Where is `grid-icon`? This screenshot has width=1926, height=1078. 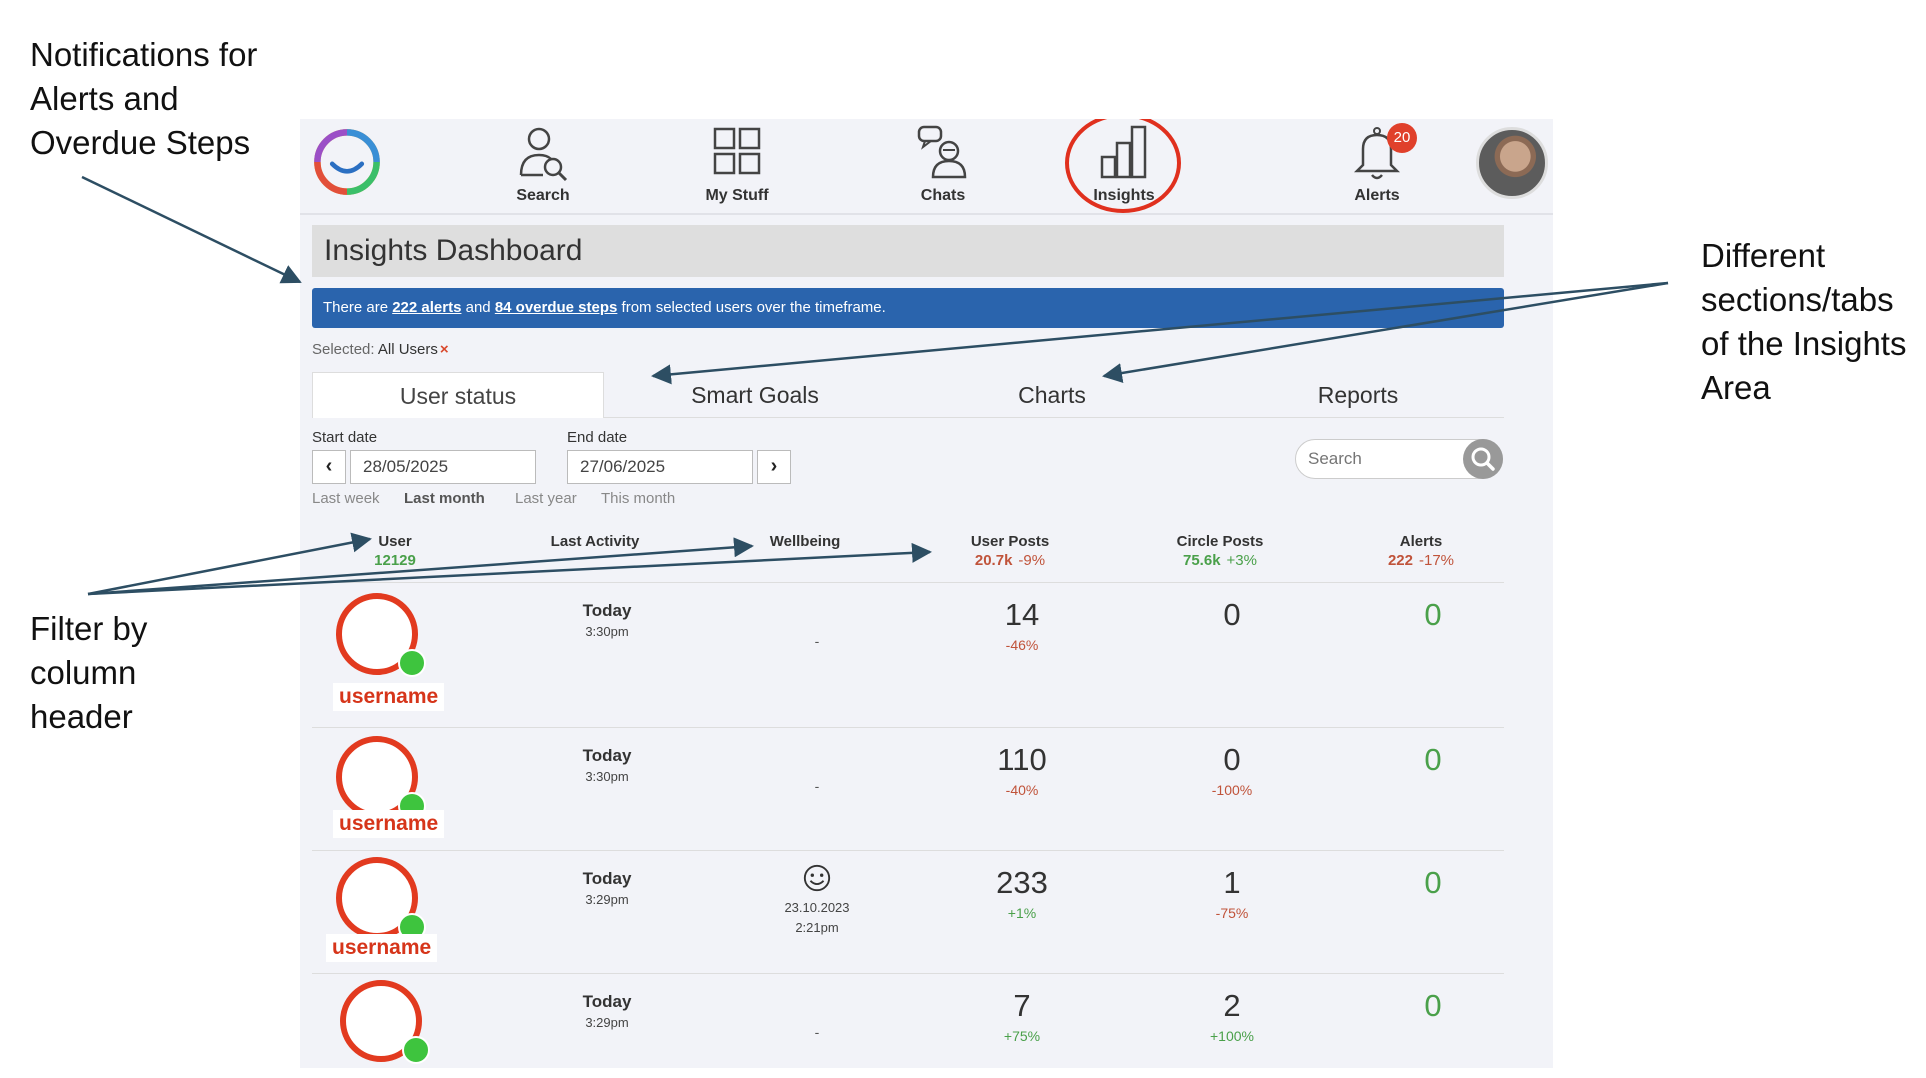 grid-icon is located at coordinates (737, 151).